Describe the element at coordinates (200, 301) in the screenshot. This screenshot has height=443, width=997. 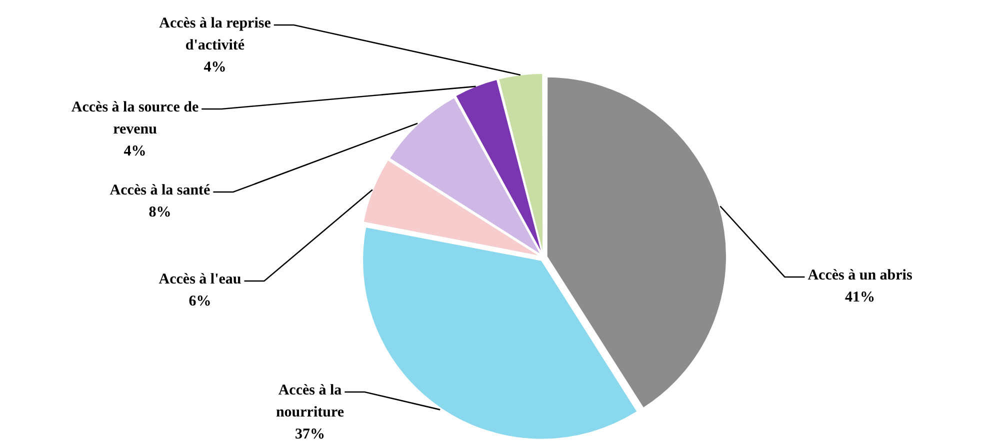
I see `data-label: 6%` at that location.